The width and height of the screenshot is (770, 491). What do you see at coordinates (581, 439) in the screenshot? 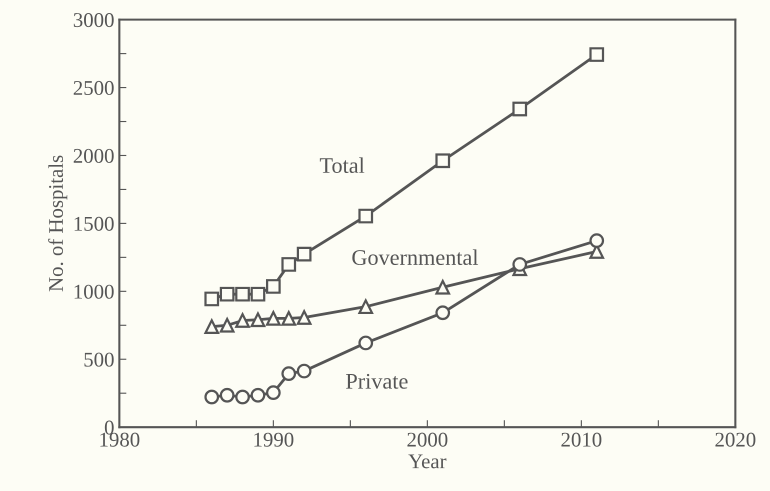
I see `x-tick-label: 2010` at bounding box center [581, 439].